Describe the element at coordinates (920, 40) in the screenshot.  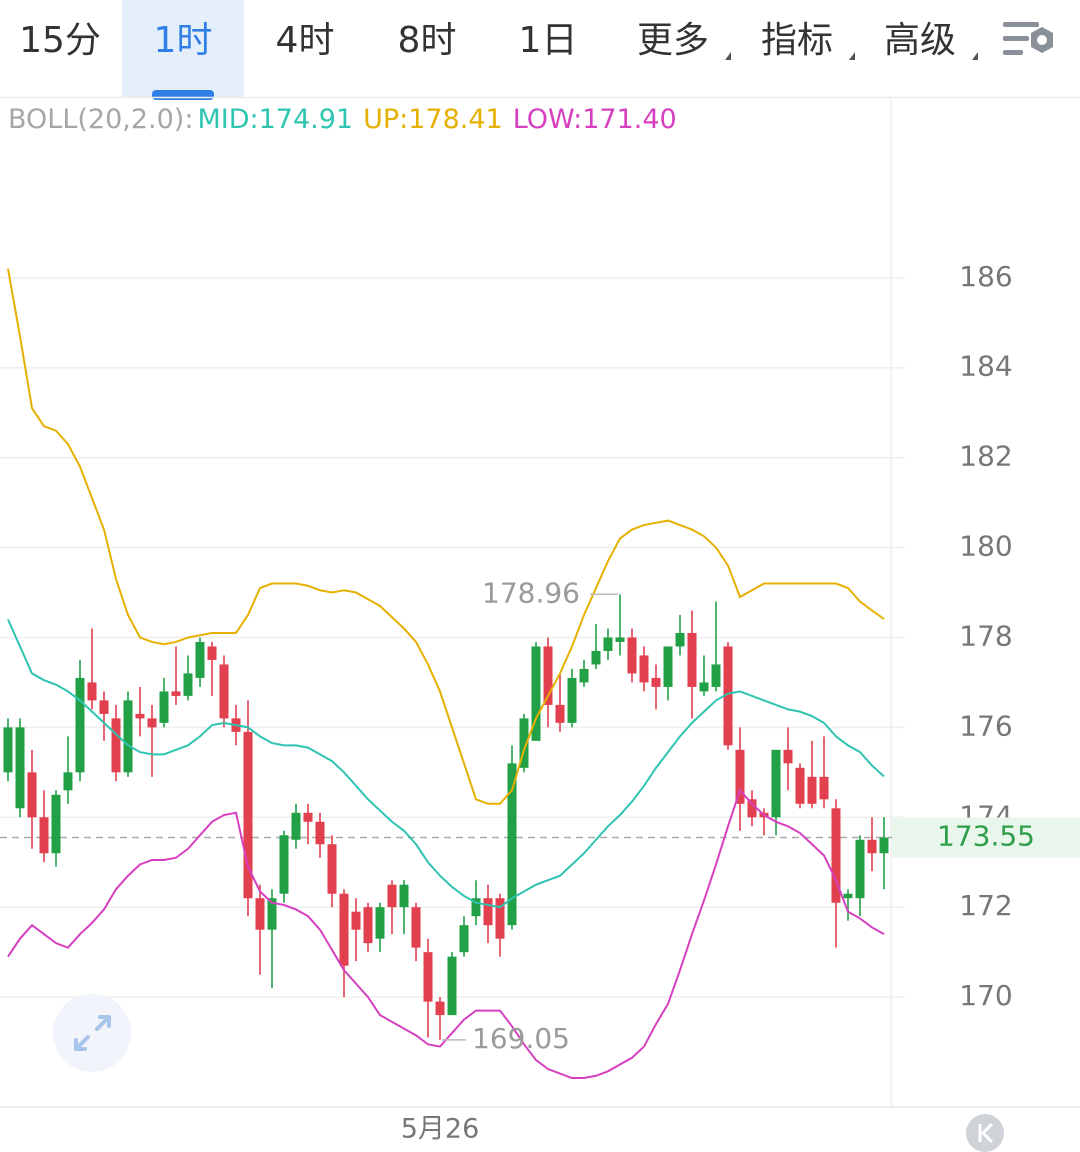
I see `tab-label: 高级` at that location.